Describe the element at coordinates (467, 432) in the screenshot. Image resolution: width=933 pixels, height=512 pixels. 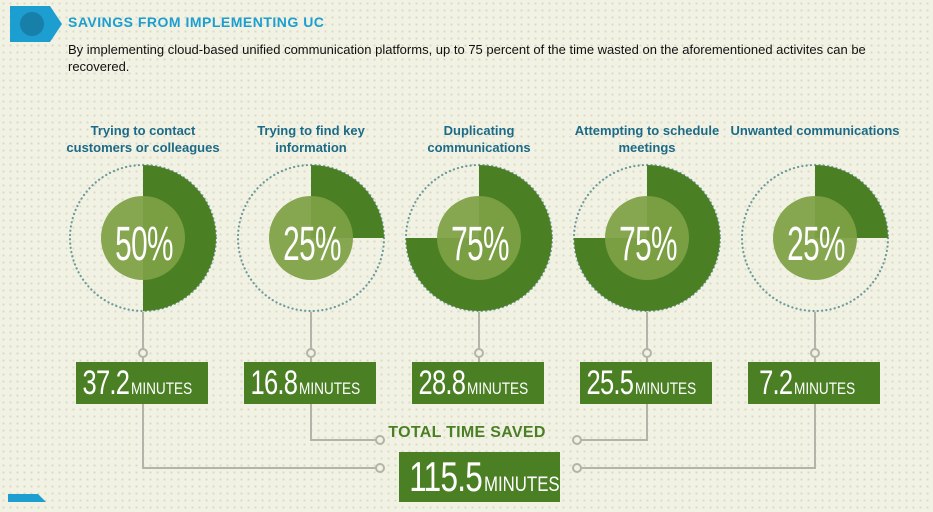
I see `total-label: TOTAL TIME SAVED` at that location.